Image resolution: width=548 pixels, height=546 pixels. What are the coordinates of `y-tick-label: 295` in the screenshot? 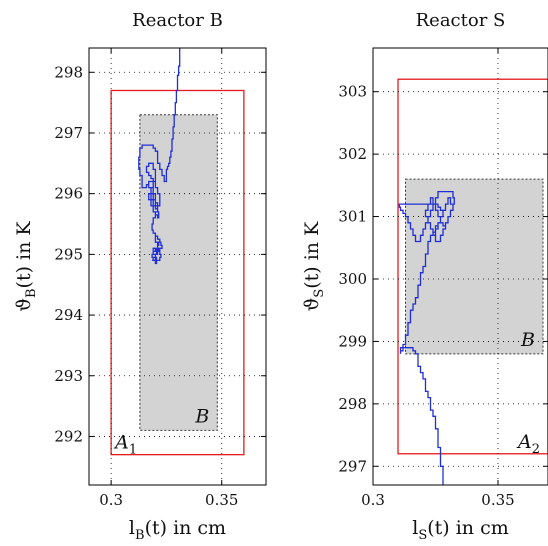 It's located at (68, 254).